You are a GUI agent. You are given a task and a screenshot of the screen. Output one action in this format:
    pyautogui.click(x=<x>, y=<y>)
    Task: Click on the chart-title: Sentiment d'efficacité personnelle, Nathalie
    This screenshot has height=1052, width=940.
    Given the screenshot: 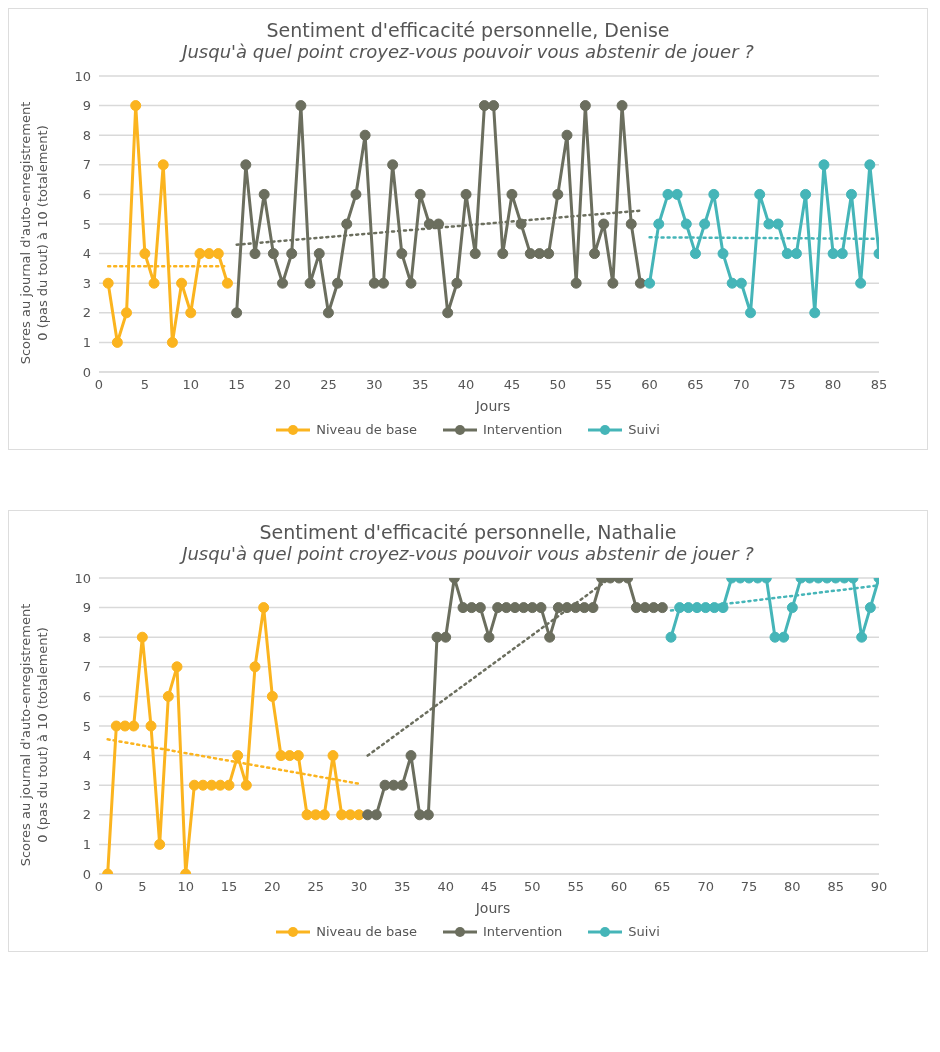 What is the action you would take?
    pyautogui.click(x=468, y=532)
    